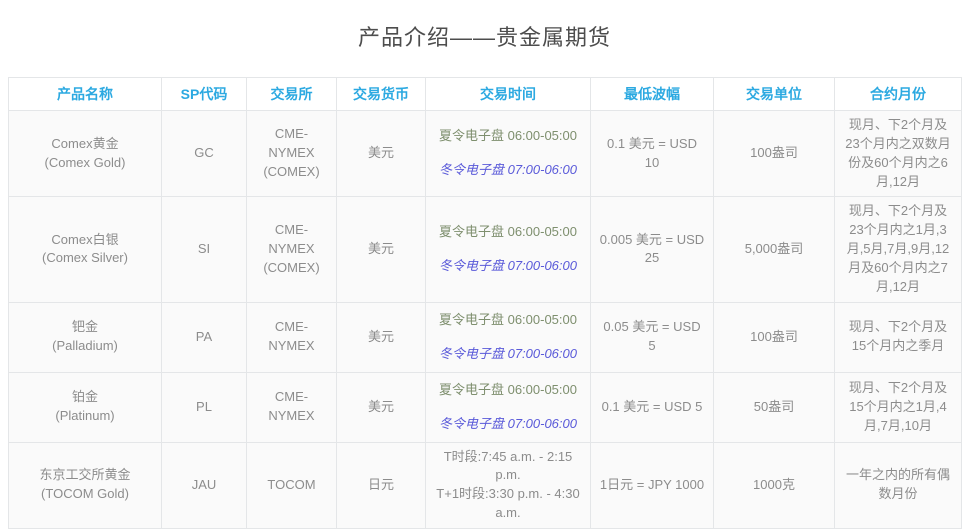 Image resolution: width=969 pixels, height=529 pixels. I want to click on contract-months-cell: 现月、下2个月及15个月内之季月, so click(898, 337).